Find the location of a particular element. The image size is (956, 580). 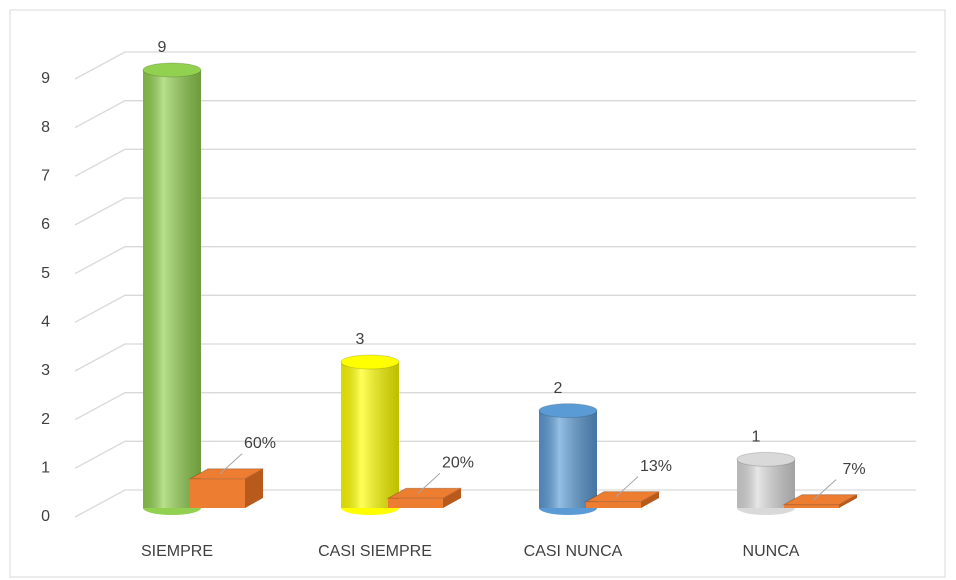

y-tick-label: 6 is located at coordinates (45, 224).